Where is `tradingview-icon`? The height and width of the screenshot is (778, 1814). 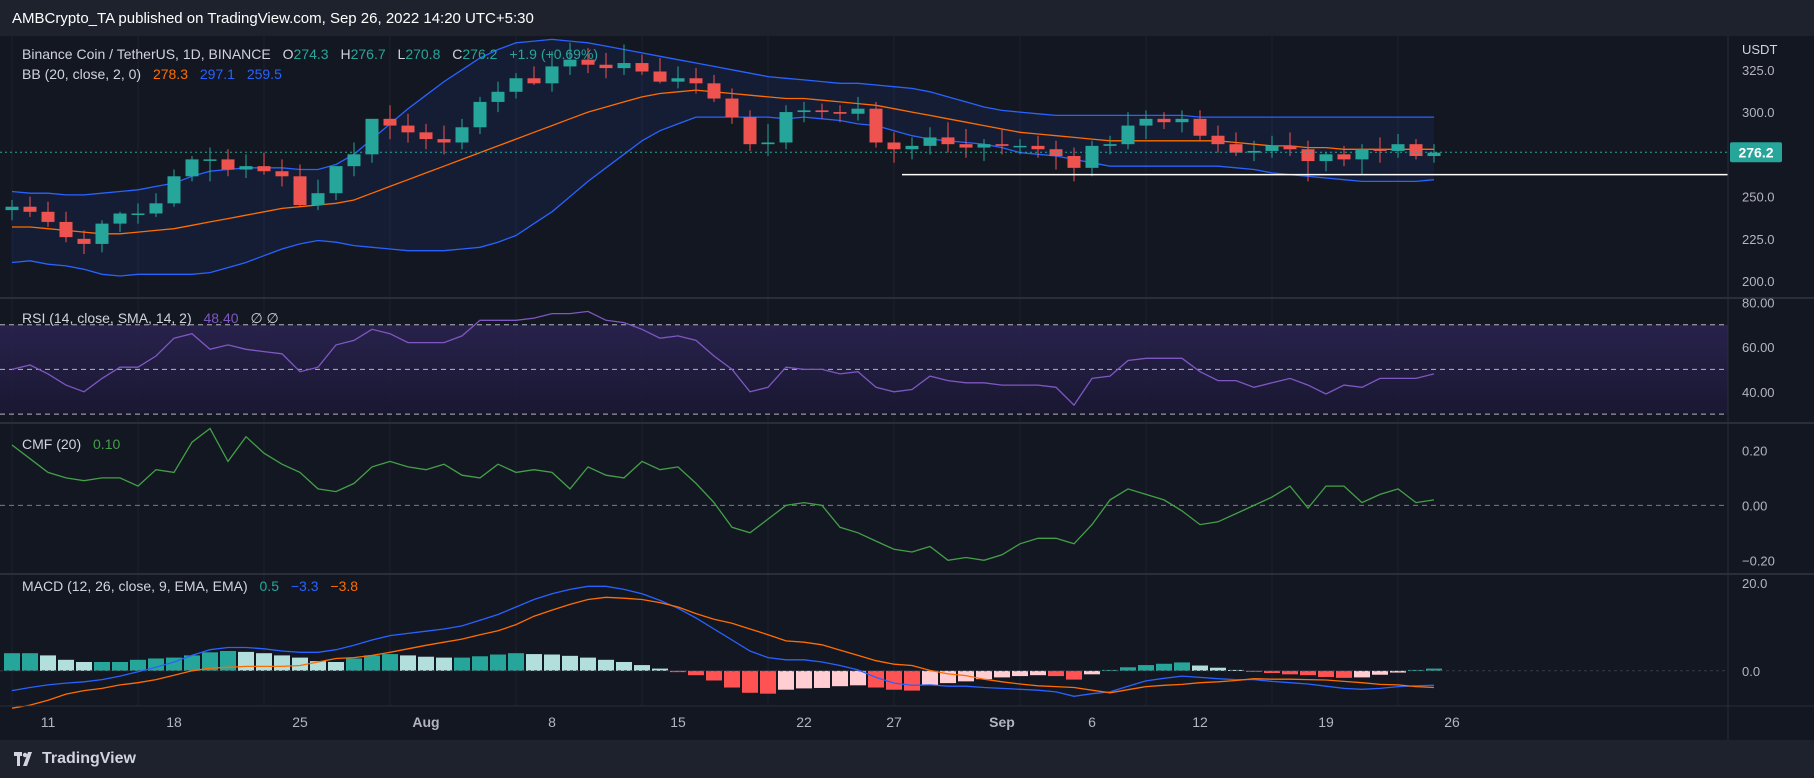
tradingview-icon is located at coordinates (23, 759).